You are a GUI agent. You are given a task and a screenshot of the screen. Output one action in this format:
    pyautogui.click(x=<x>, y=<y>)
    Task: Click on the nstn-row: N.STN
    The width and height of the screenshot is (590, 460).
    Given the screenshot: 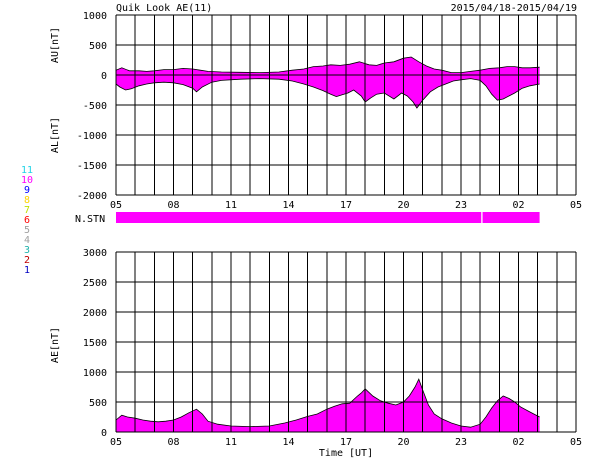 What is the action you would take?
    pyautogui.click(x=307, y=218)
    